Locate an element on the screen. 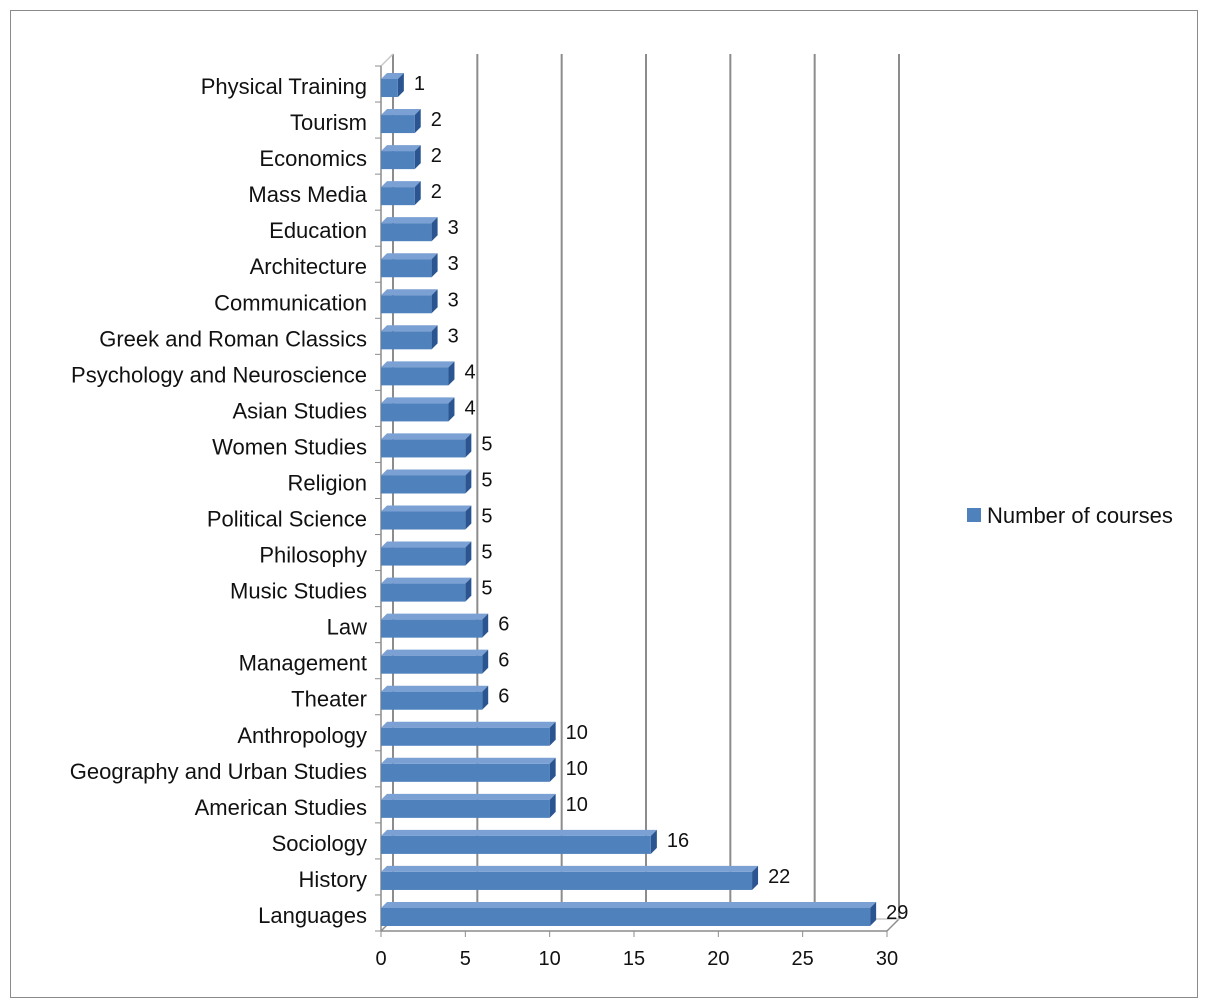 This screenshot has width=1208, height=1008. category-label: Geography and Urban Studies is located at coordinates (218, 771).